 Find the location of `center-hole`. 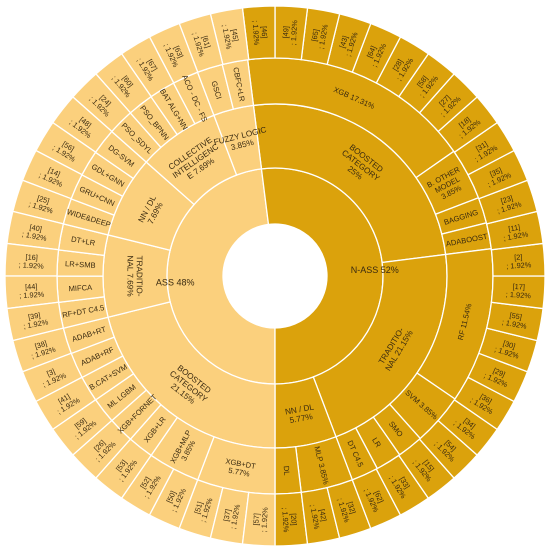

center-hole is located at coordinates (275, 276).